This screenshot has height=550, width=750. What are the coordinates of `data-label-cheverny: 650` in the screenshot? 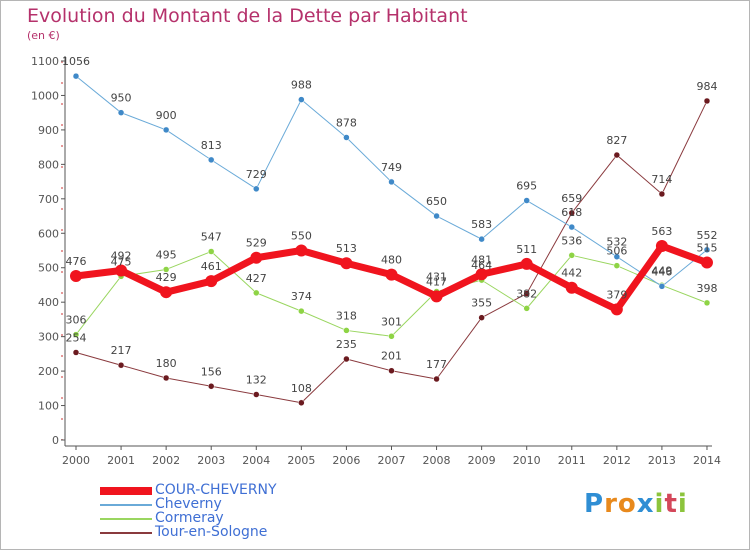 It's located at (436, 201).